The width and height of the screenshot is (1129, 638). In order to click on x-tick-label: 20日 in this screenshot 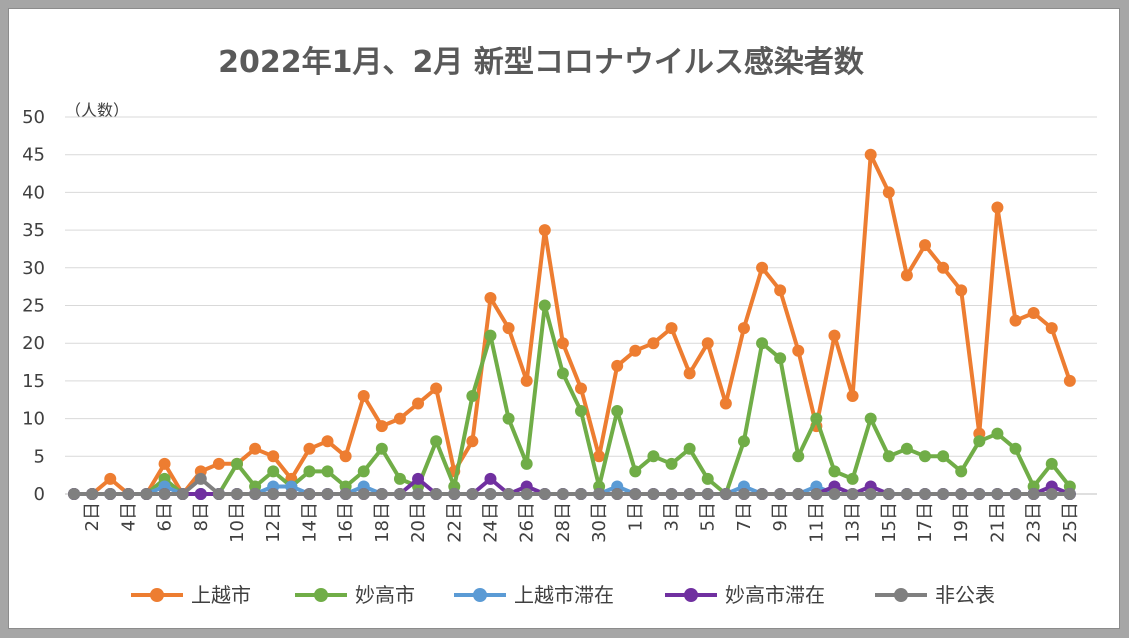, I will do `click(418, 522)`.